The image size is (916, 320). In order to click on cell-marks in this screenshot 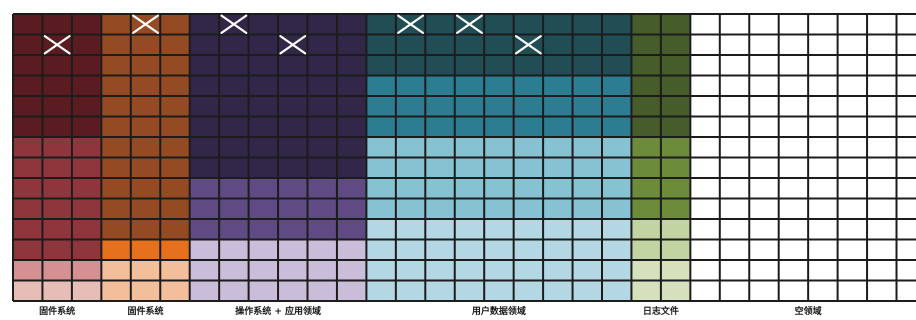, I will do `click(292, 34)`.